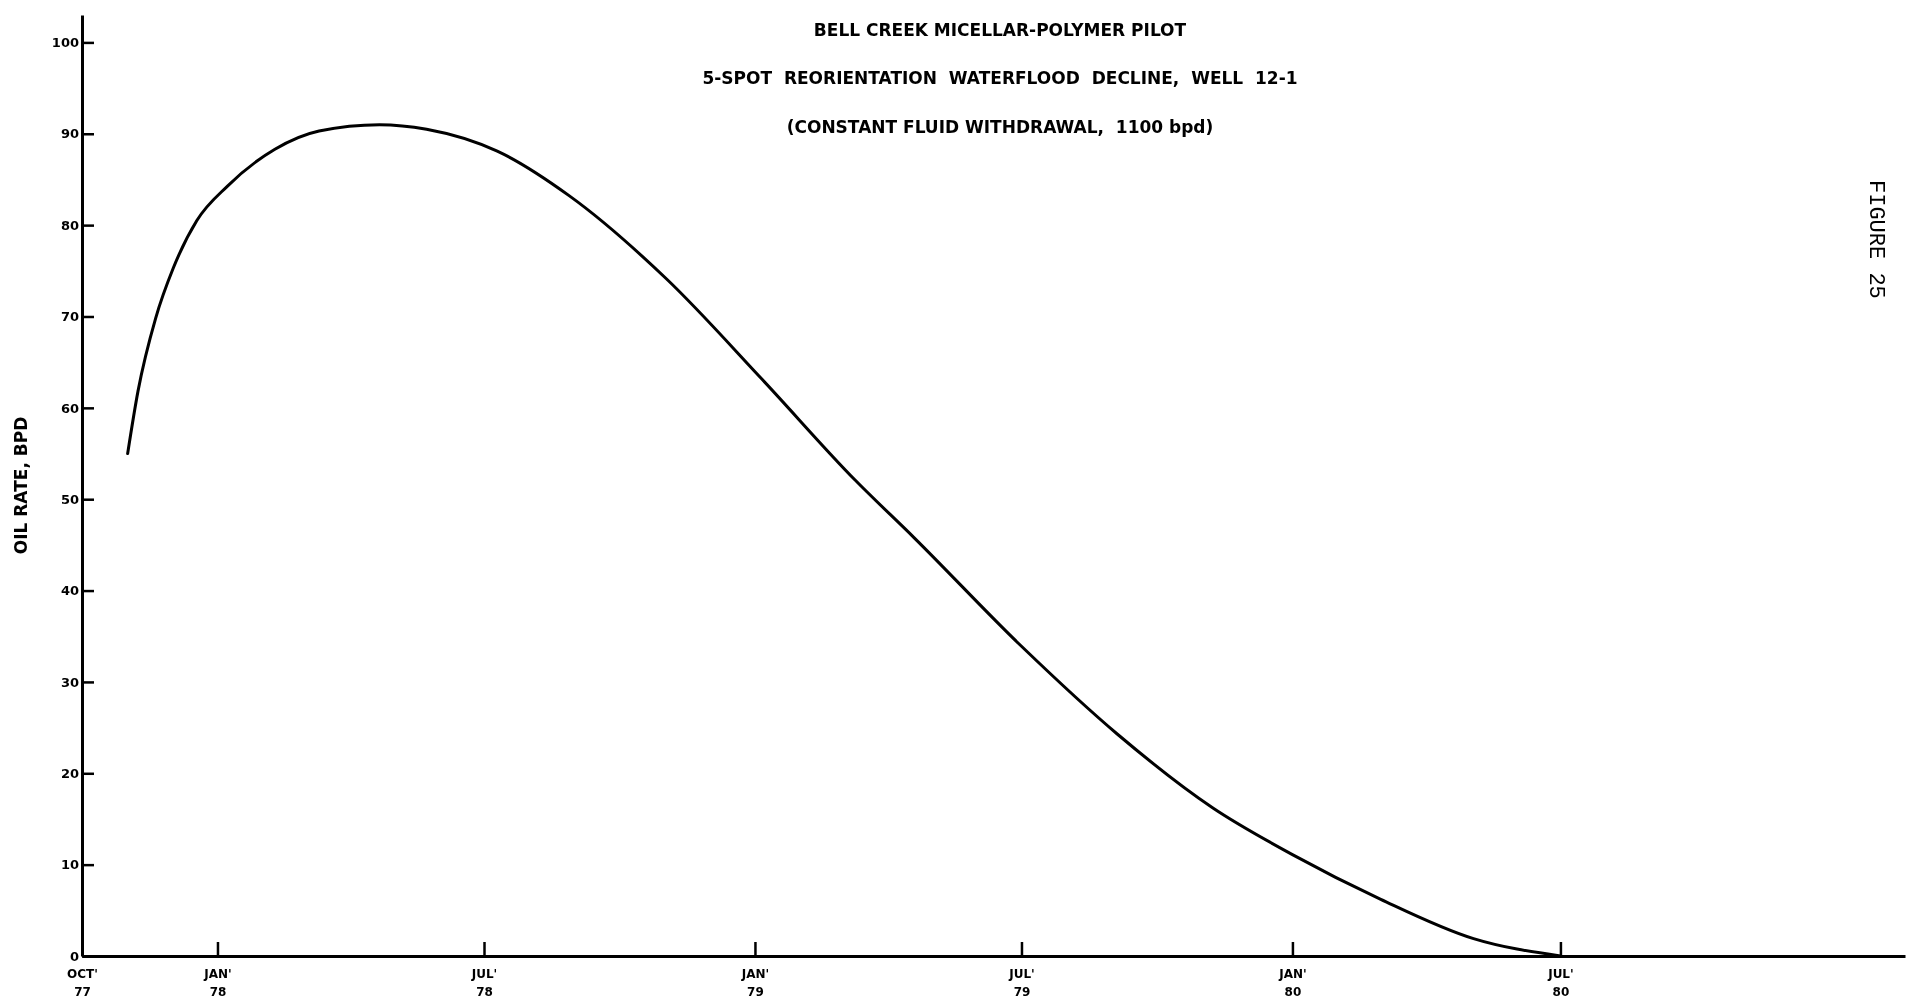 The image size is (1919, 1005). I want to click on y-tick-label: 0, so click(74, 956).